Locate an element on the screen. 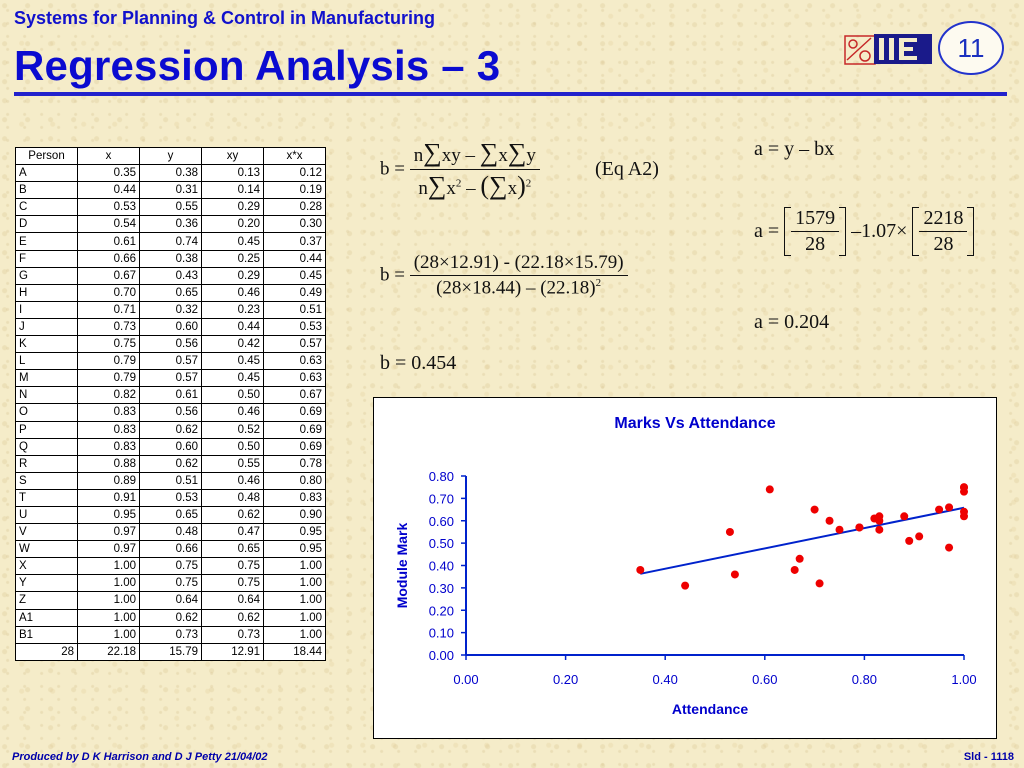 The width and height of the screenshot is (1024, 768). value-cell: 0.54 is located at coordinates (108, 224).